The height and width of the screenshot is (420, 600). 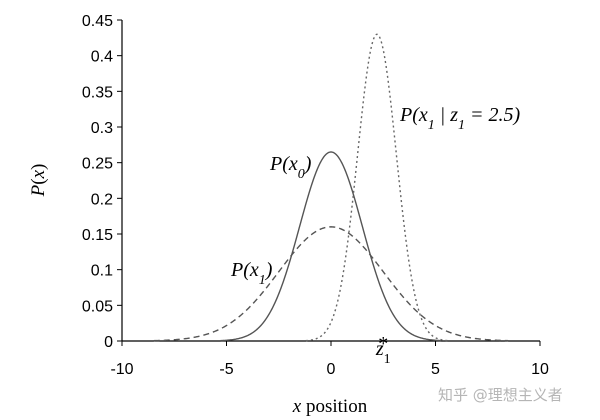 What do you see at coordinates (500, 395) in the screenshot?
I see `watermark: 知乎 @理想主义者` at bounding box center [500, 395].